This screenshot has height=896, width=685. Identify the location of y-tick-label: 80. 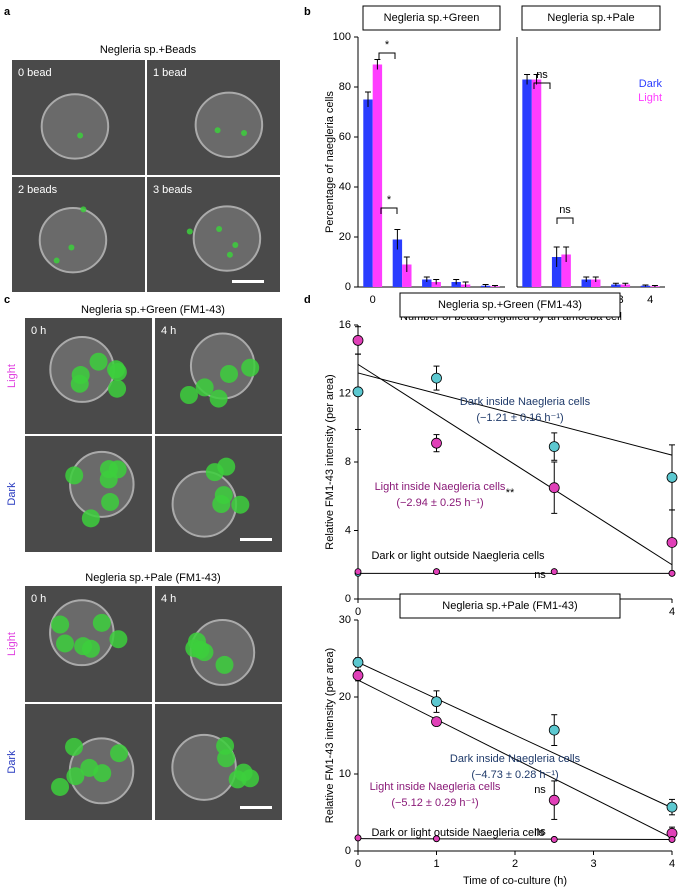
(345, 87).